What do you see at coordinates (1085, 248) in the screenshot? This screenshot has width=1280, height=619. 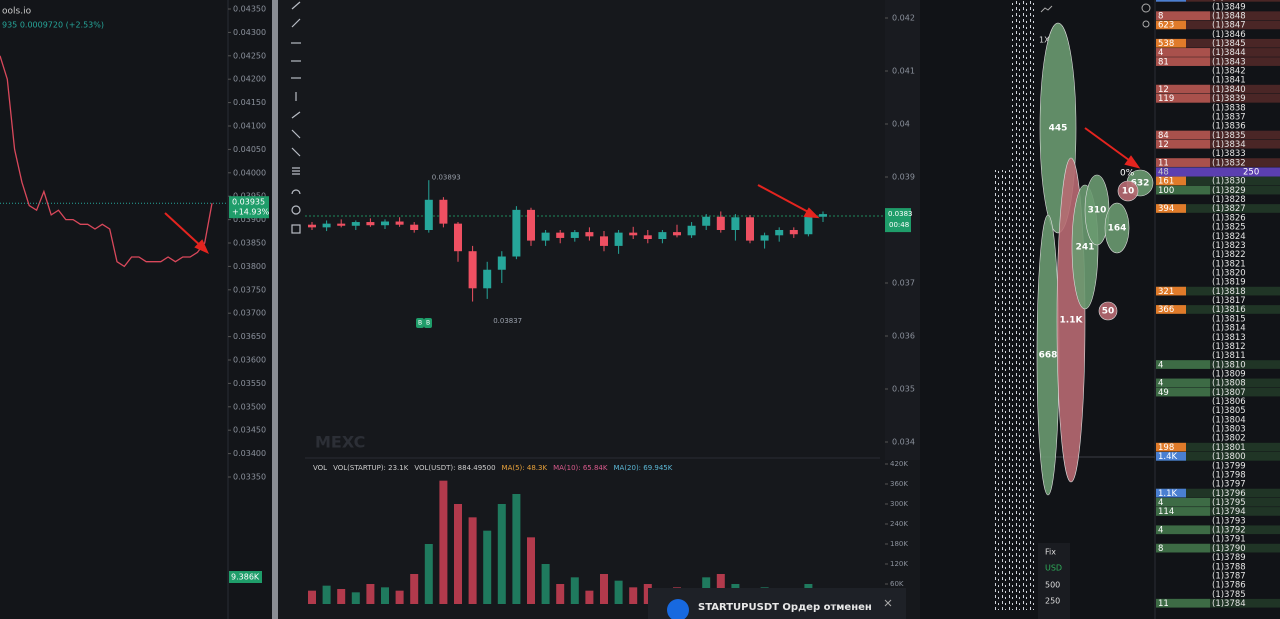 I see `cluster-label: 241` at bounding box center [1085, 248].